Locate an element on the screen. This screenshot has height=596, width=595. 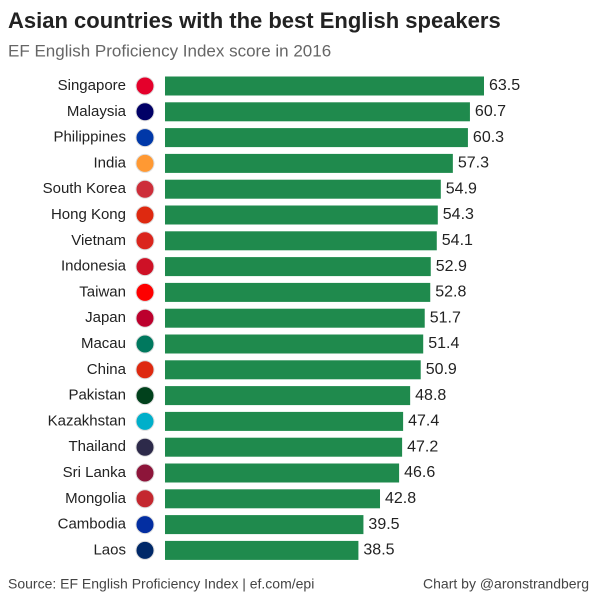
value-label: 50.9 is located at coordinates (441, 369).